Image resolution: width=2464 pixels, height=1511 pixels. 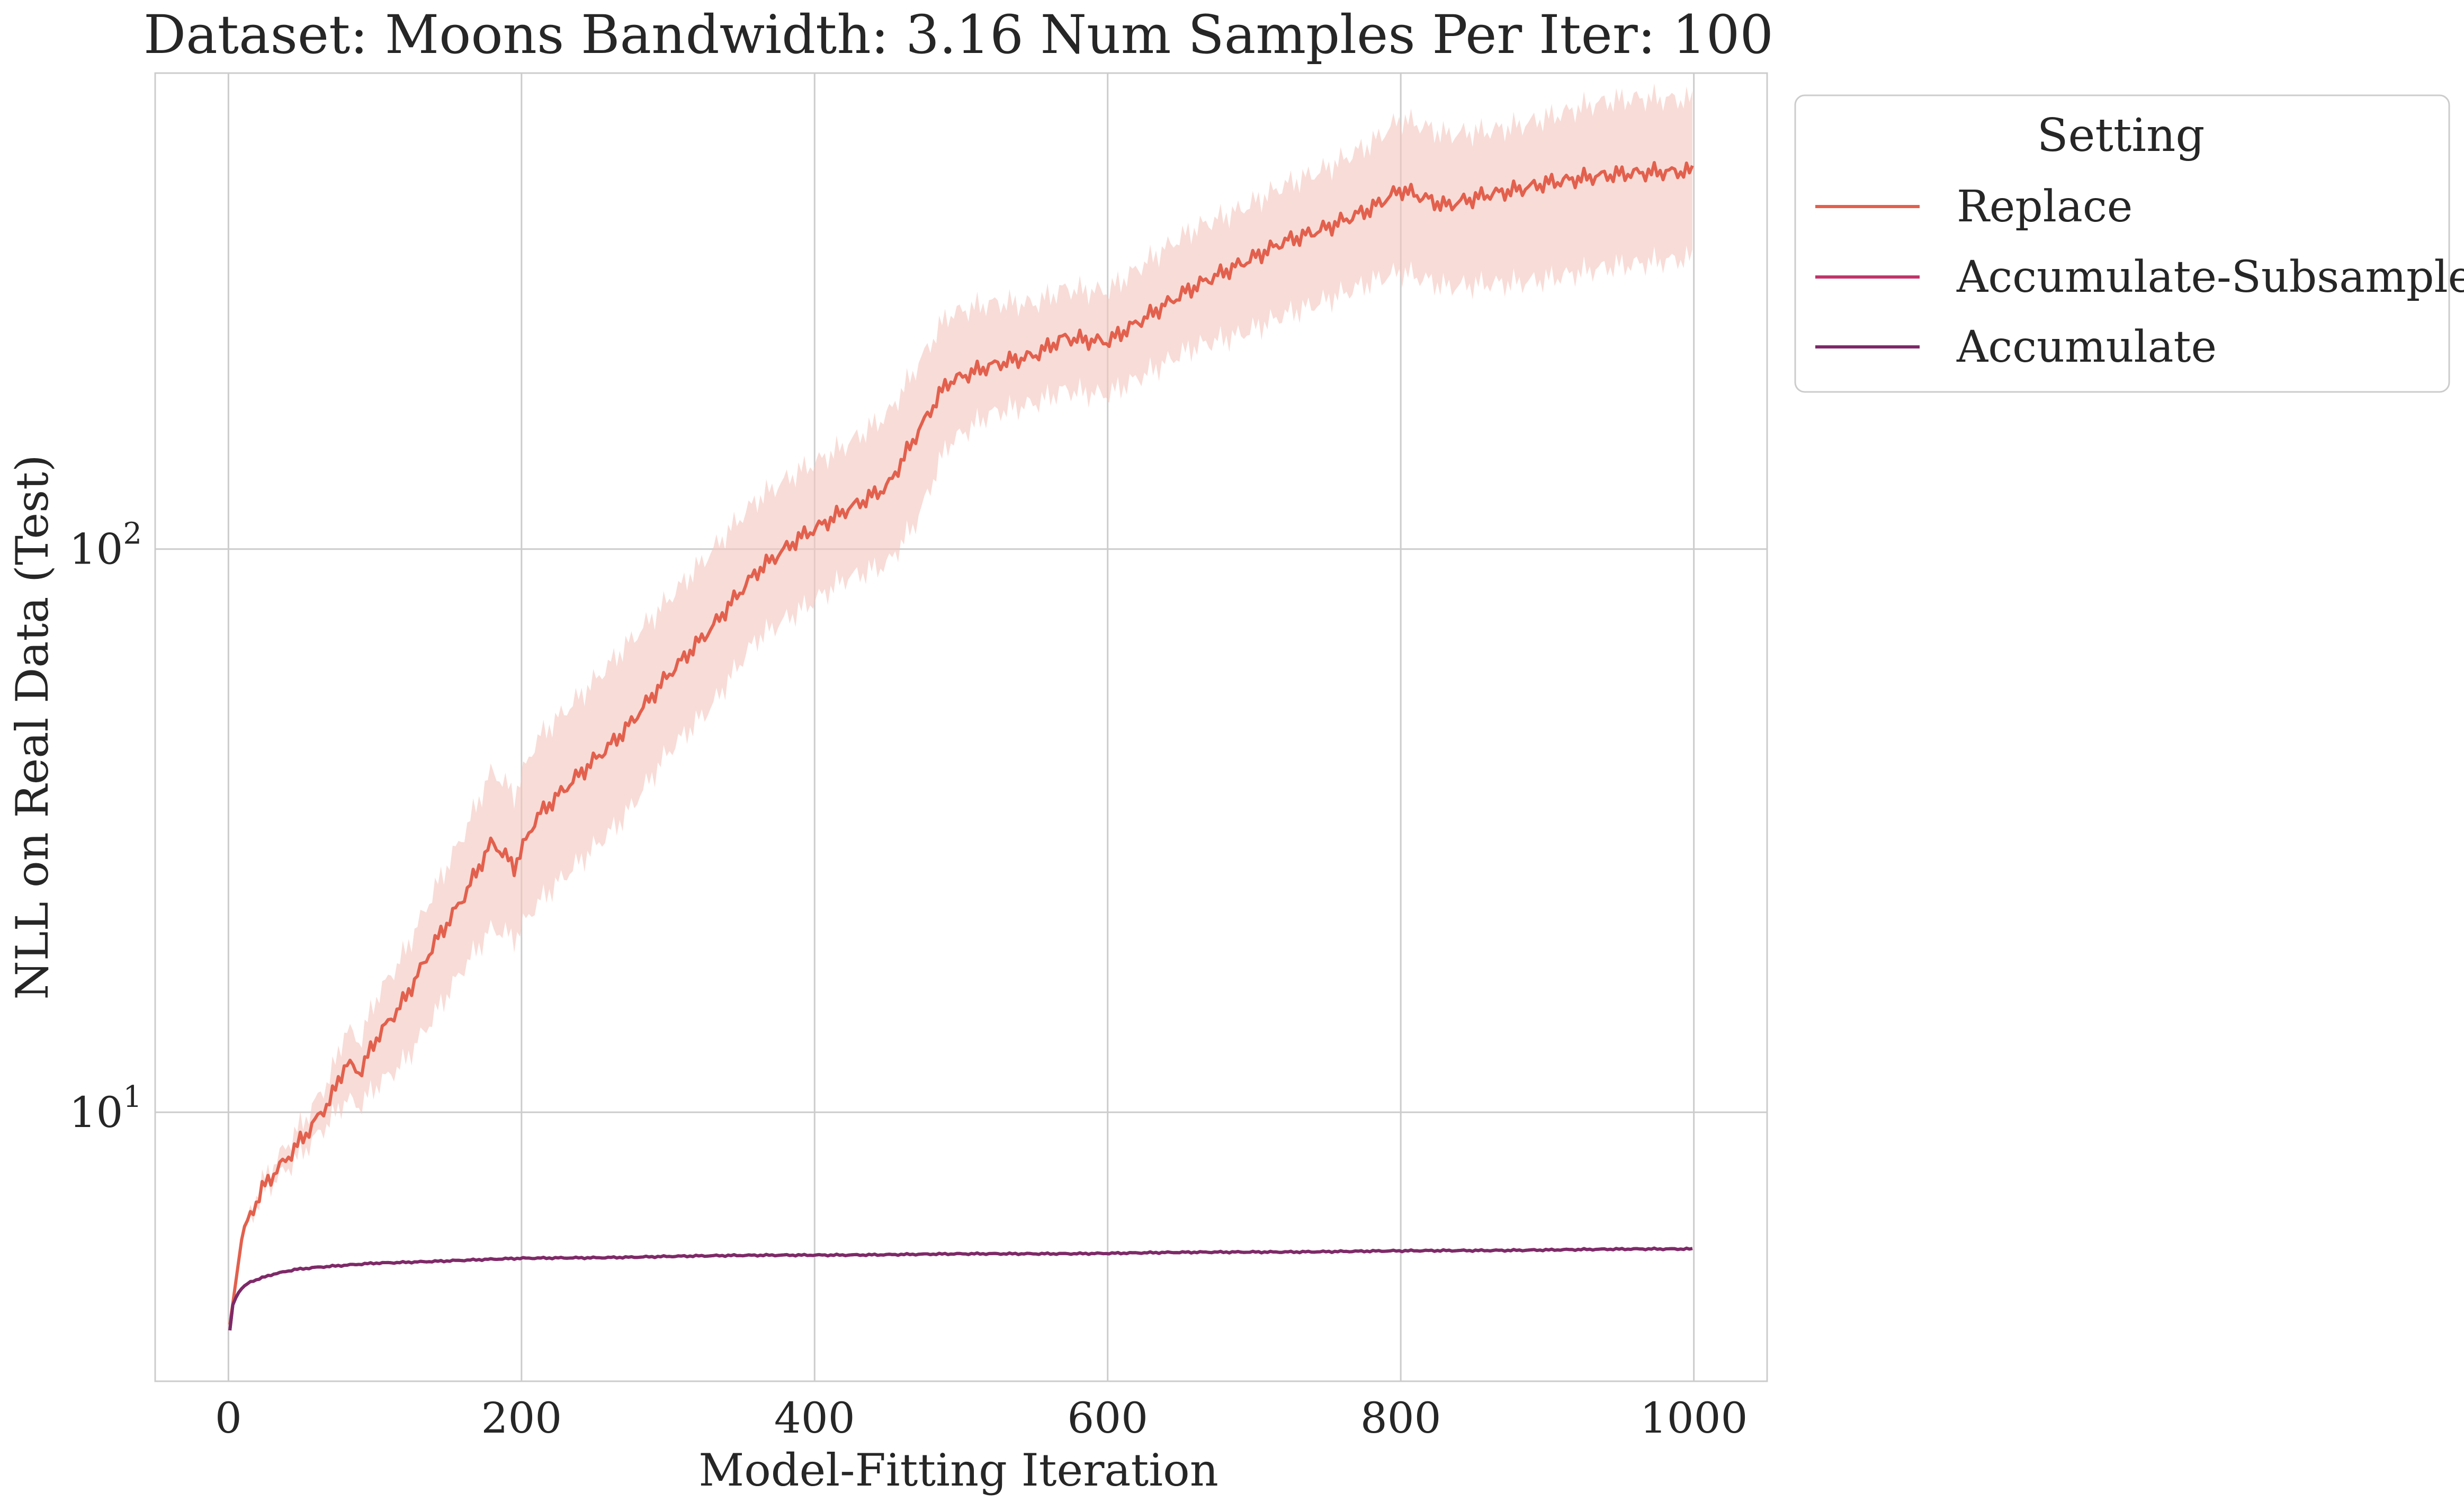 I want to click on x-axis-label: Model-Fitting Iteration, so click(x=958, y=1470).